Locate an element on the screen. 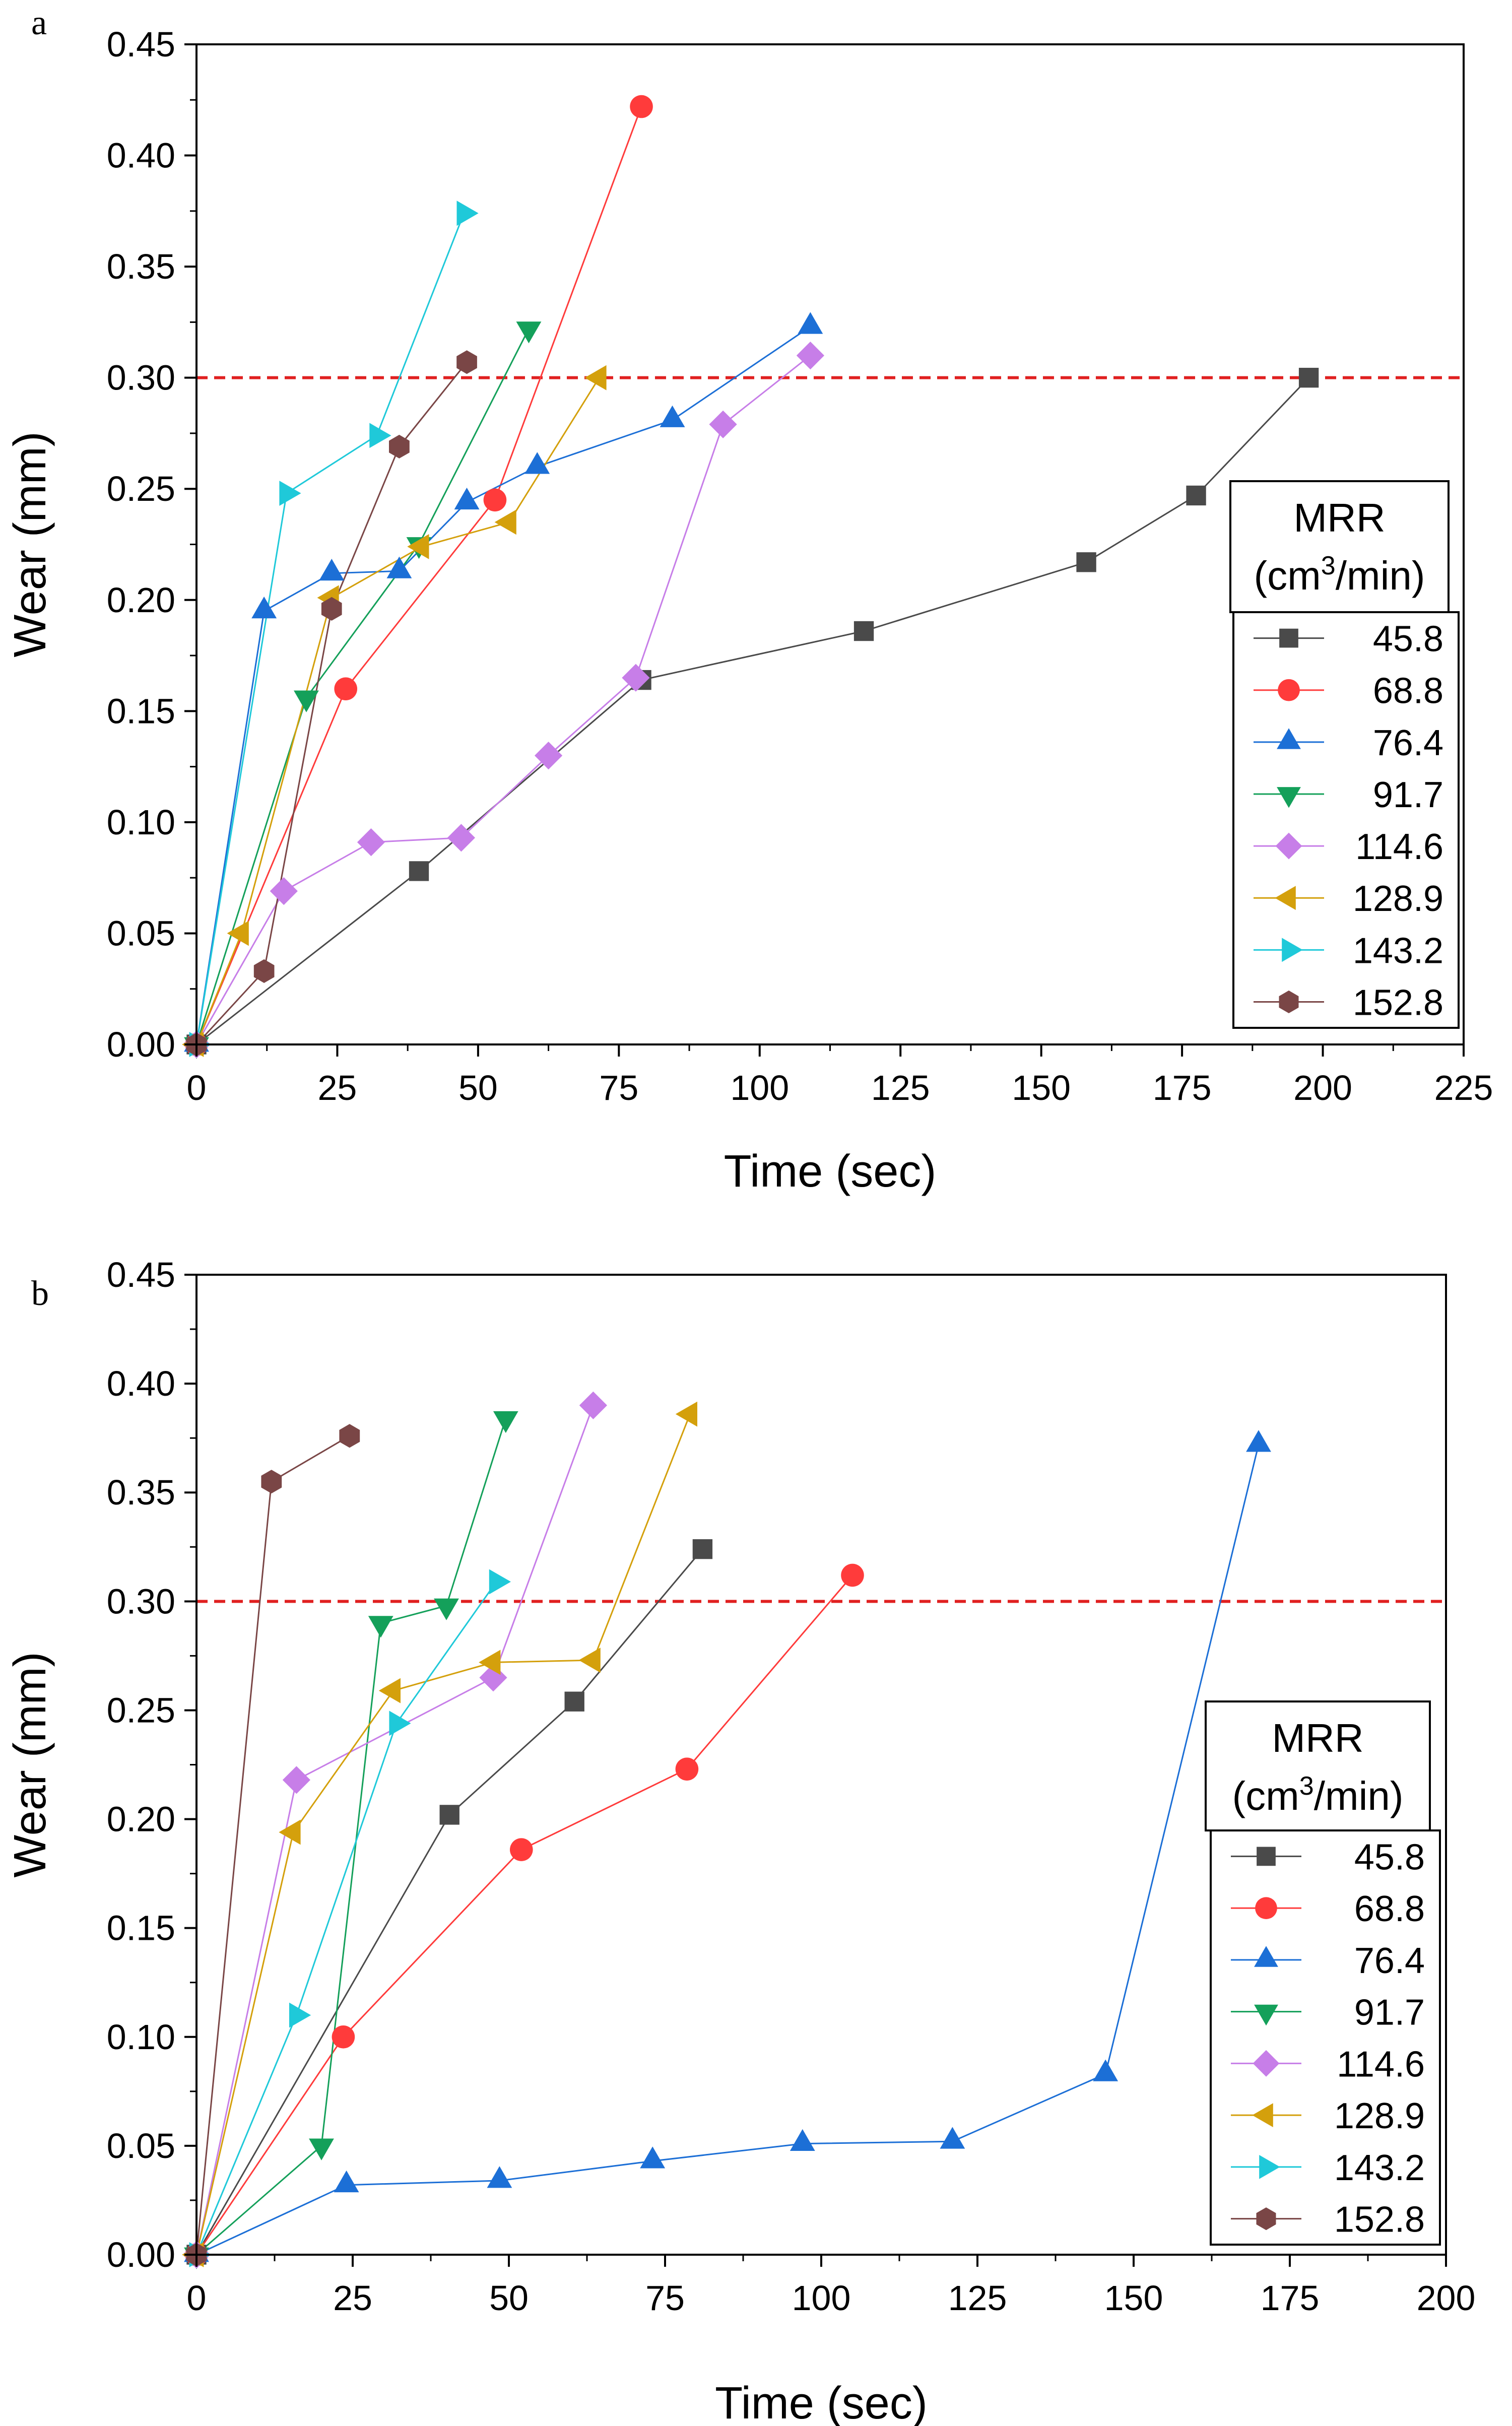 Image resolution: width=1512 pixels, height=2426 pixels. y-tick-label: 0.30 is located at coordinates (141, 1601).